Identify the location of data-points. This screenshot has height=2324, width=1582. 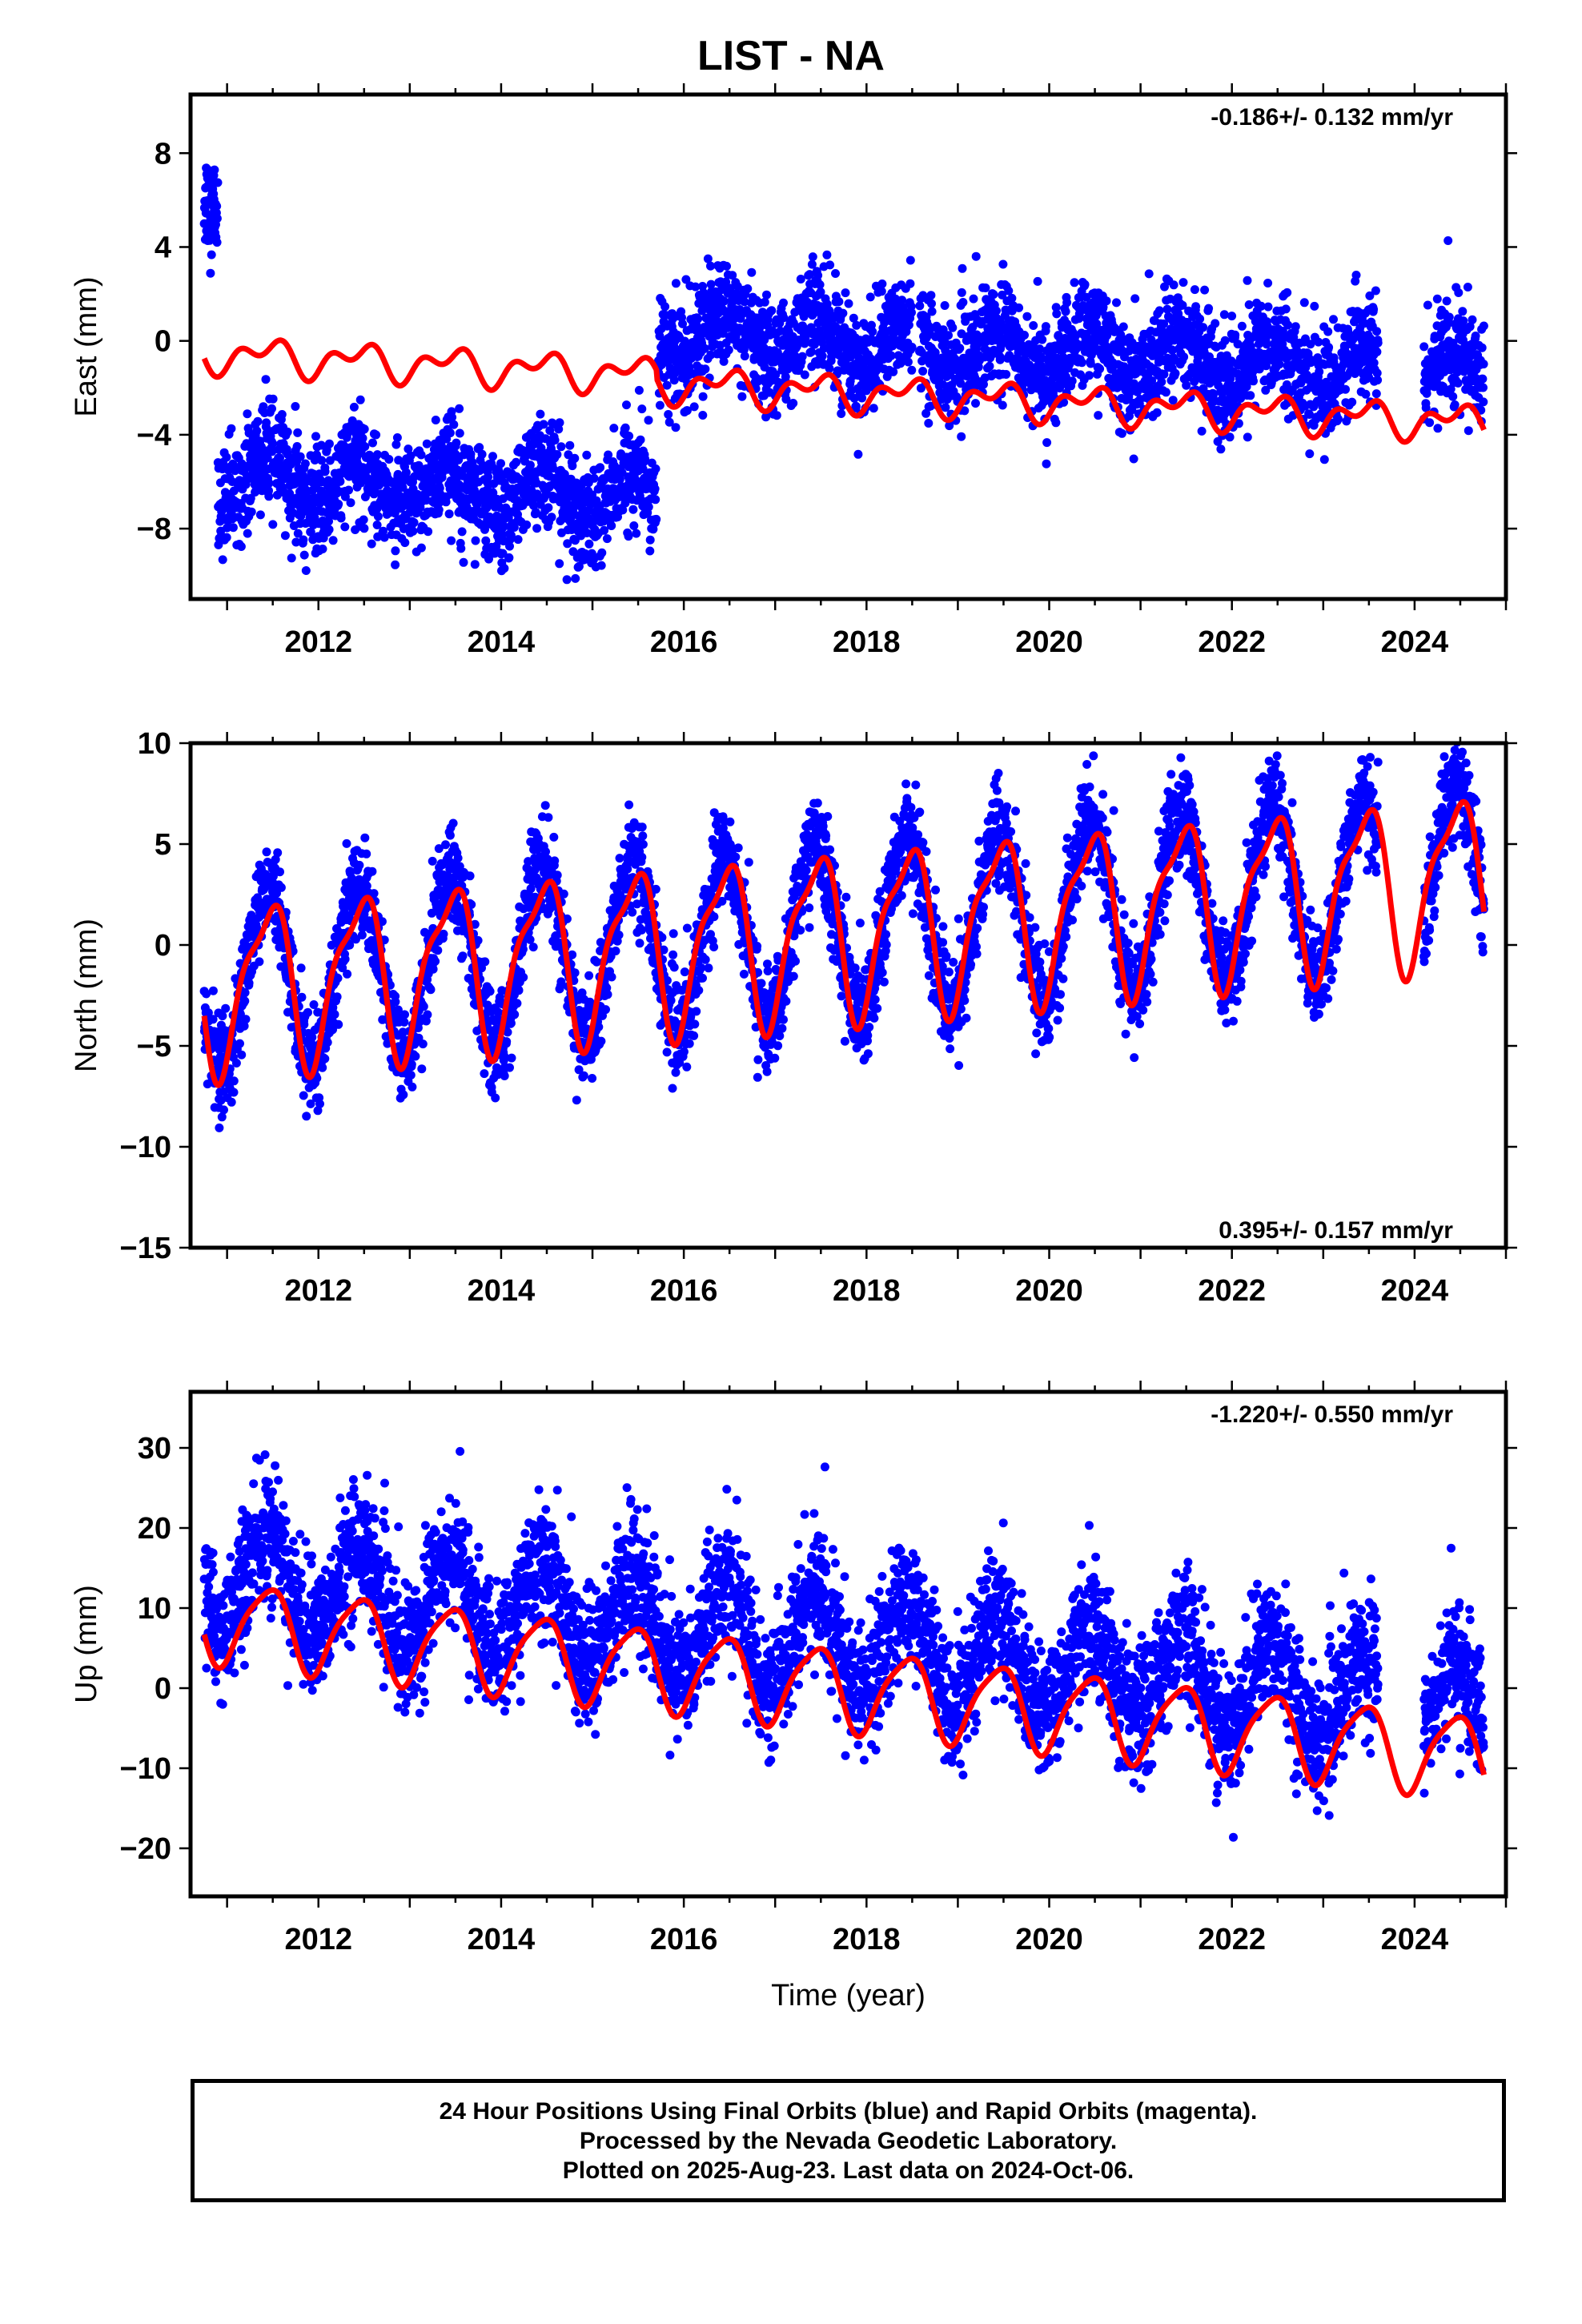
(844, 374).